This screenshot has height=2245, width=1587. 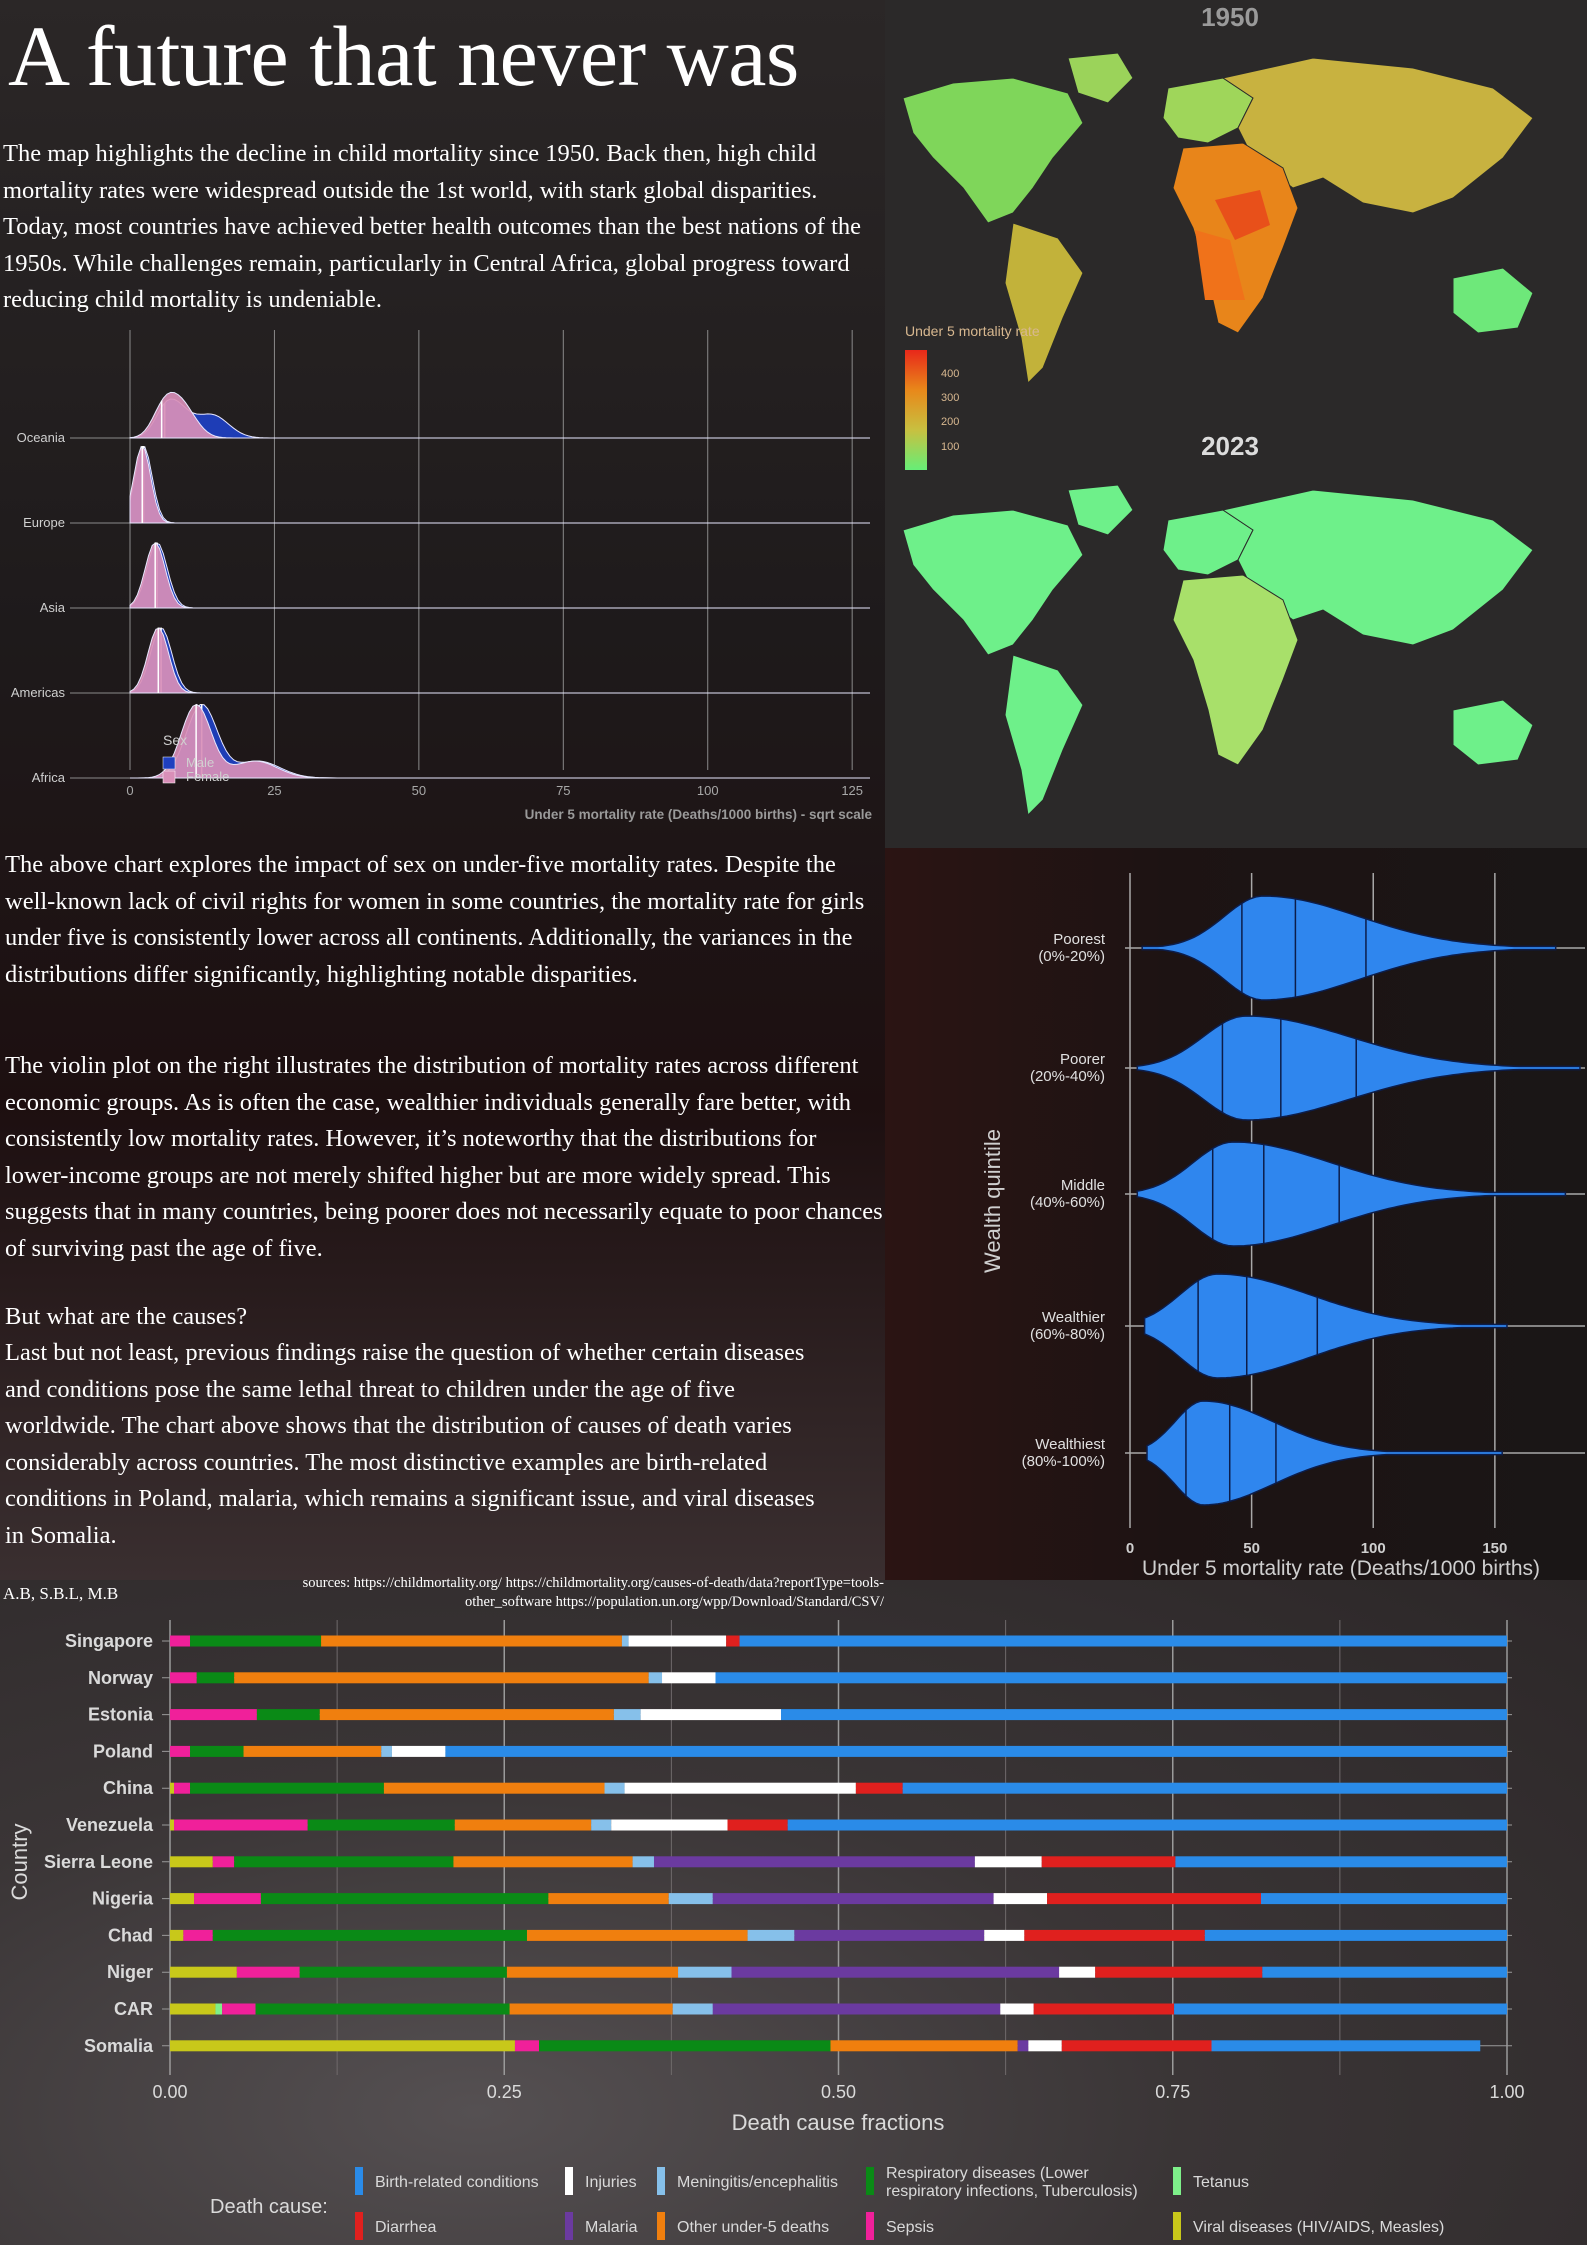 What do you see at coordinates (1067, 1202) in the screenshot?
I see `violin-category-label: (40%-60%)` at bounding box center [1067, 1202].